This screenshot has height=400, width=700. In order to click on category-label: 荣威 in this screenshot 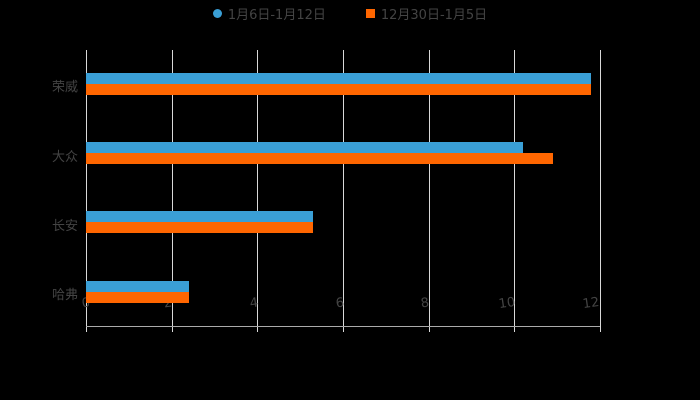, I will do `click(64, 87)`.